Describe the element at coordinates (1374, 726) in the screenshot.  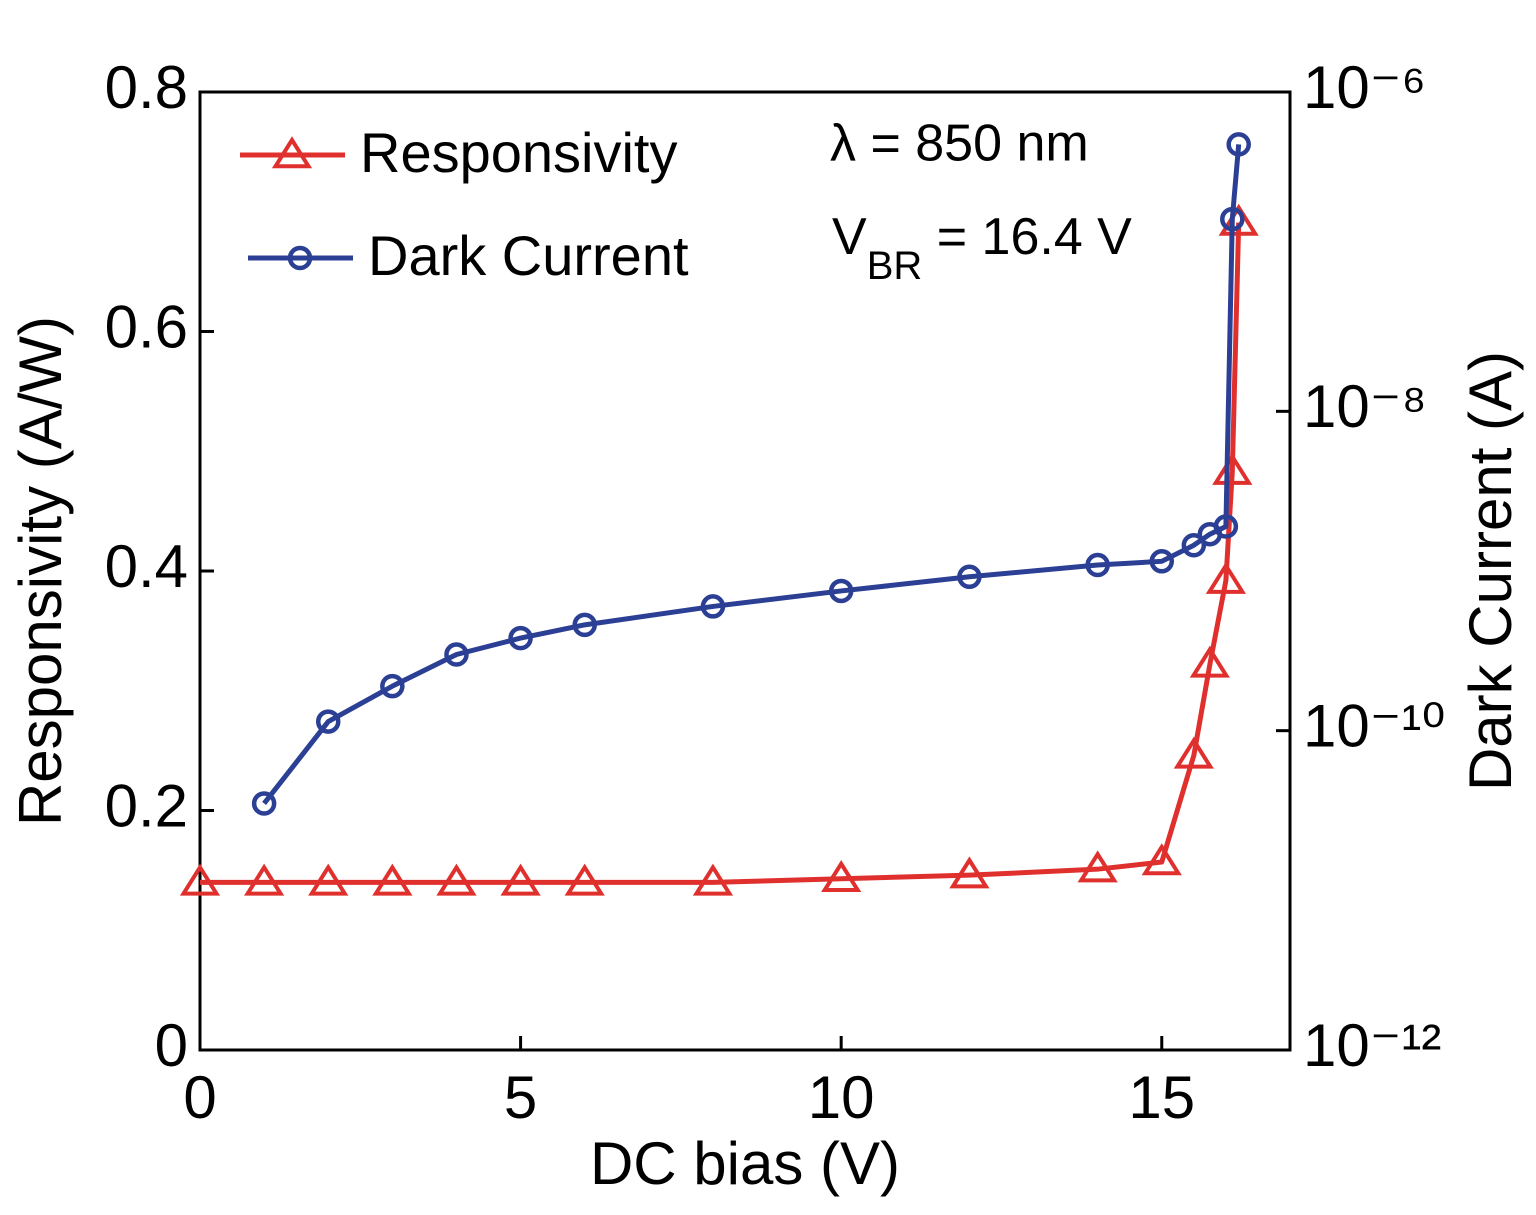
I see `y2-tick-label: 10⁻¹⁰` at that location.